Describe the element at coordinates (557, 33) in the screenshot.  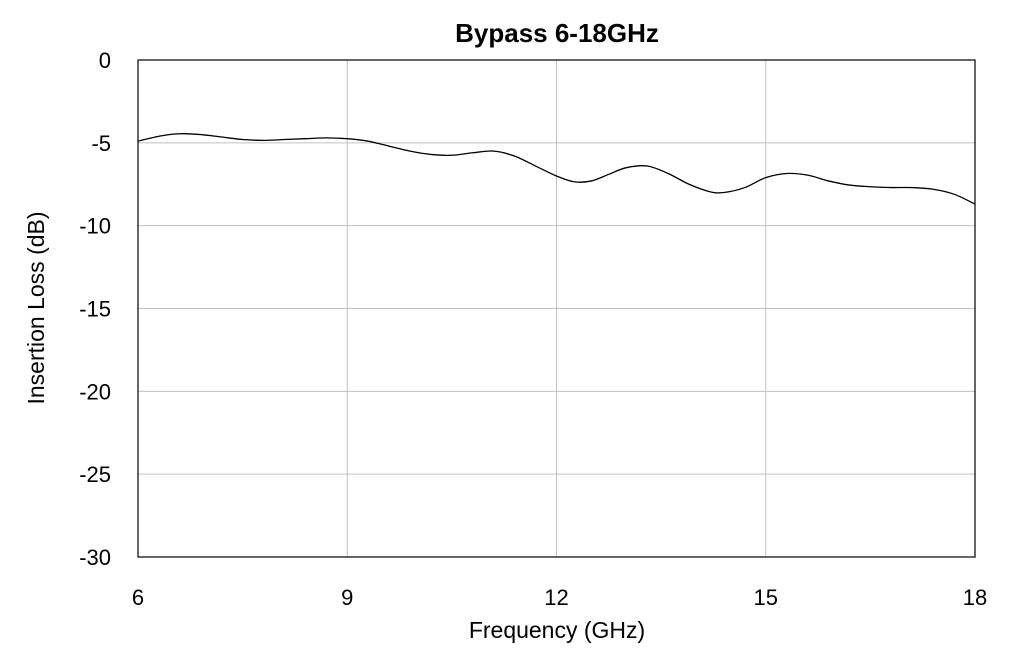
I see `chart-title: Bypass 6-18GHz` at that location.